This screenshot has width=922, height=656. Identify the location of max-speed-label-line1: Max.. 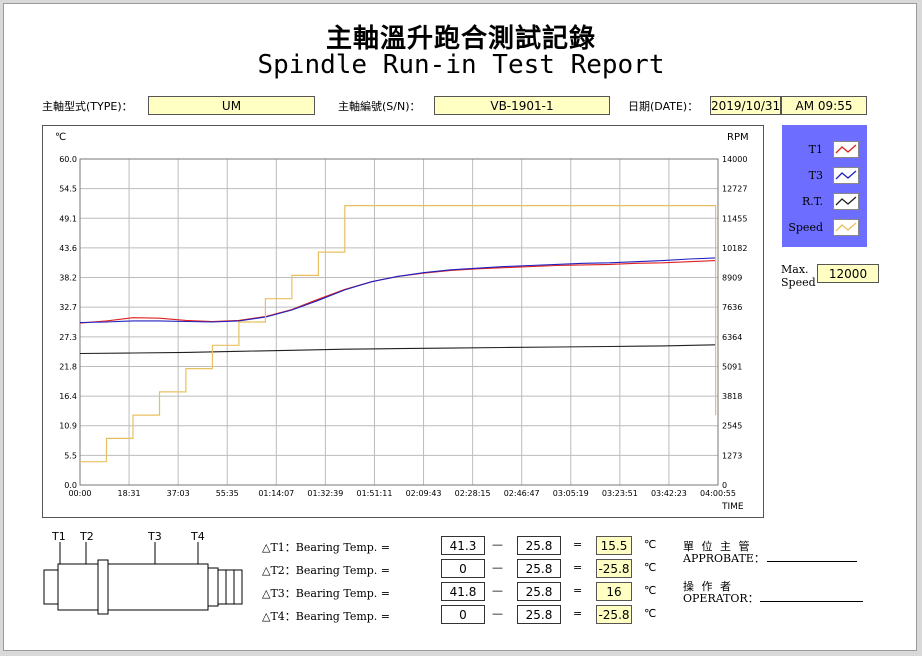
(795, 269).